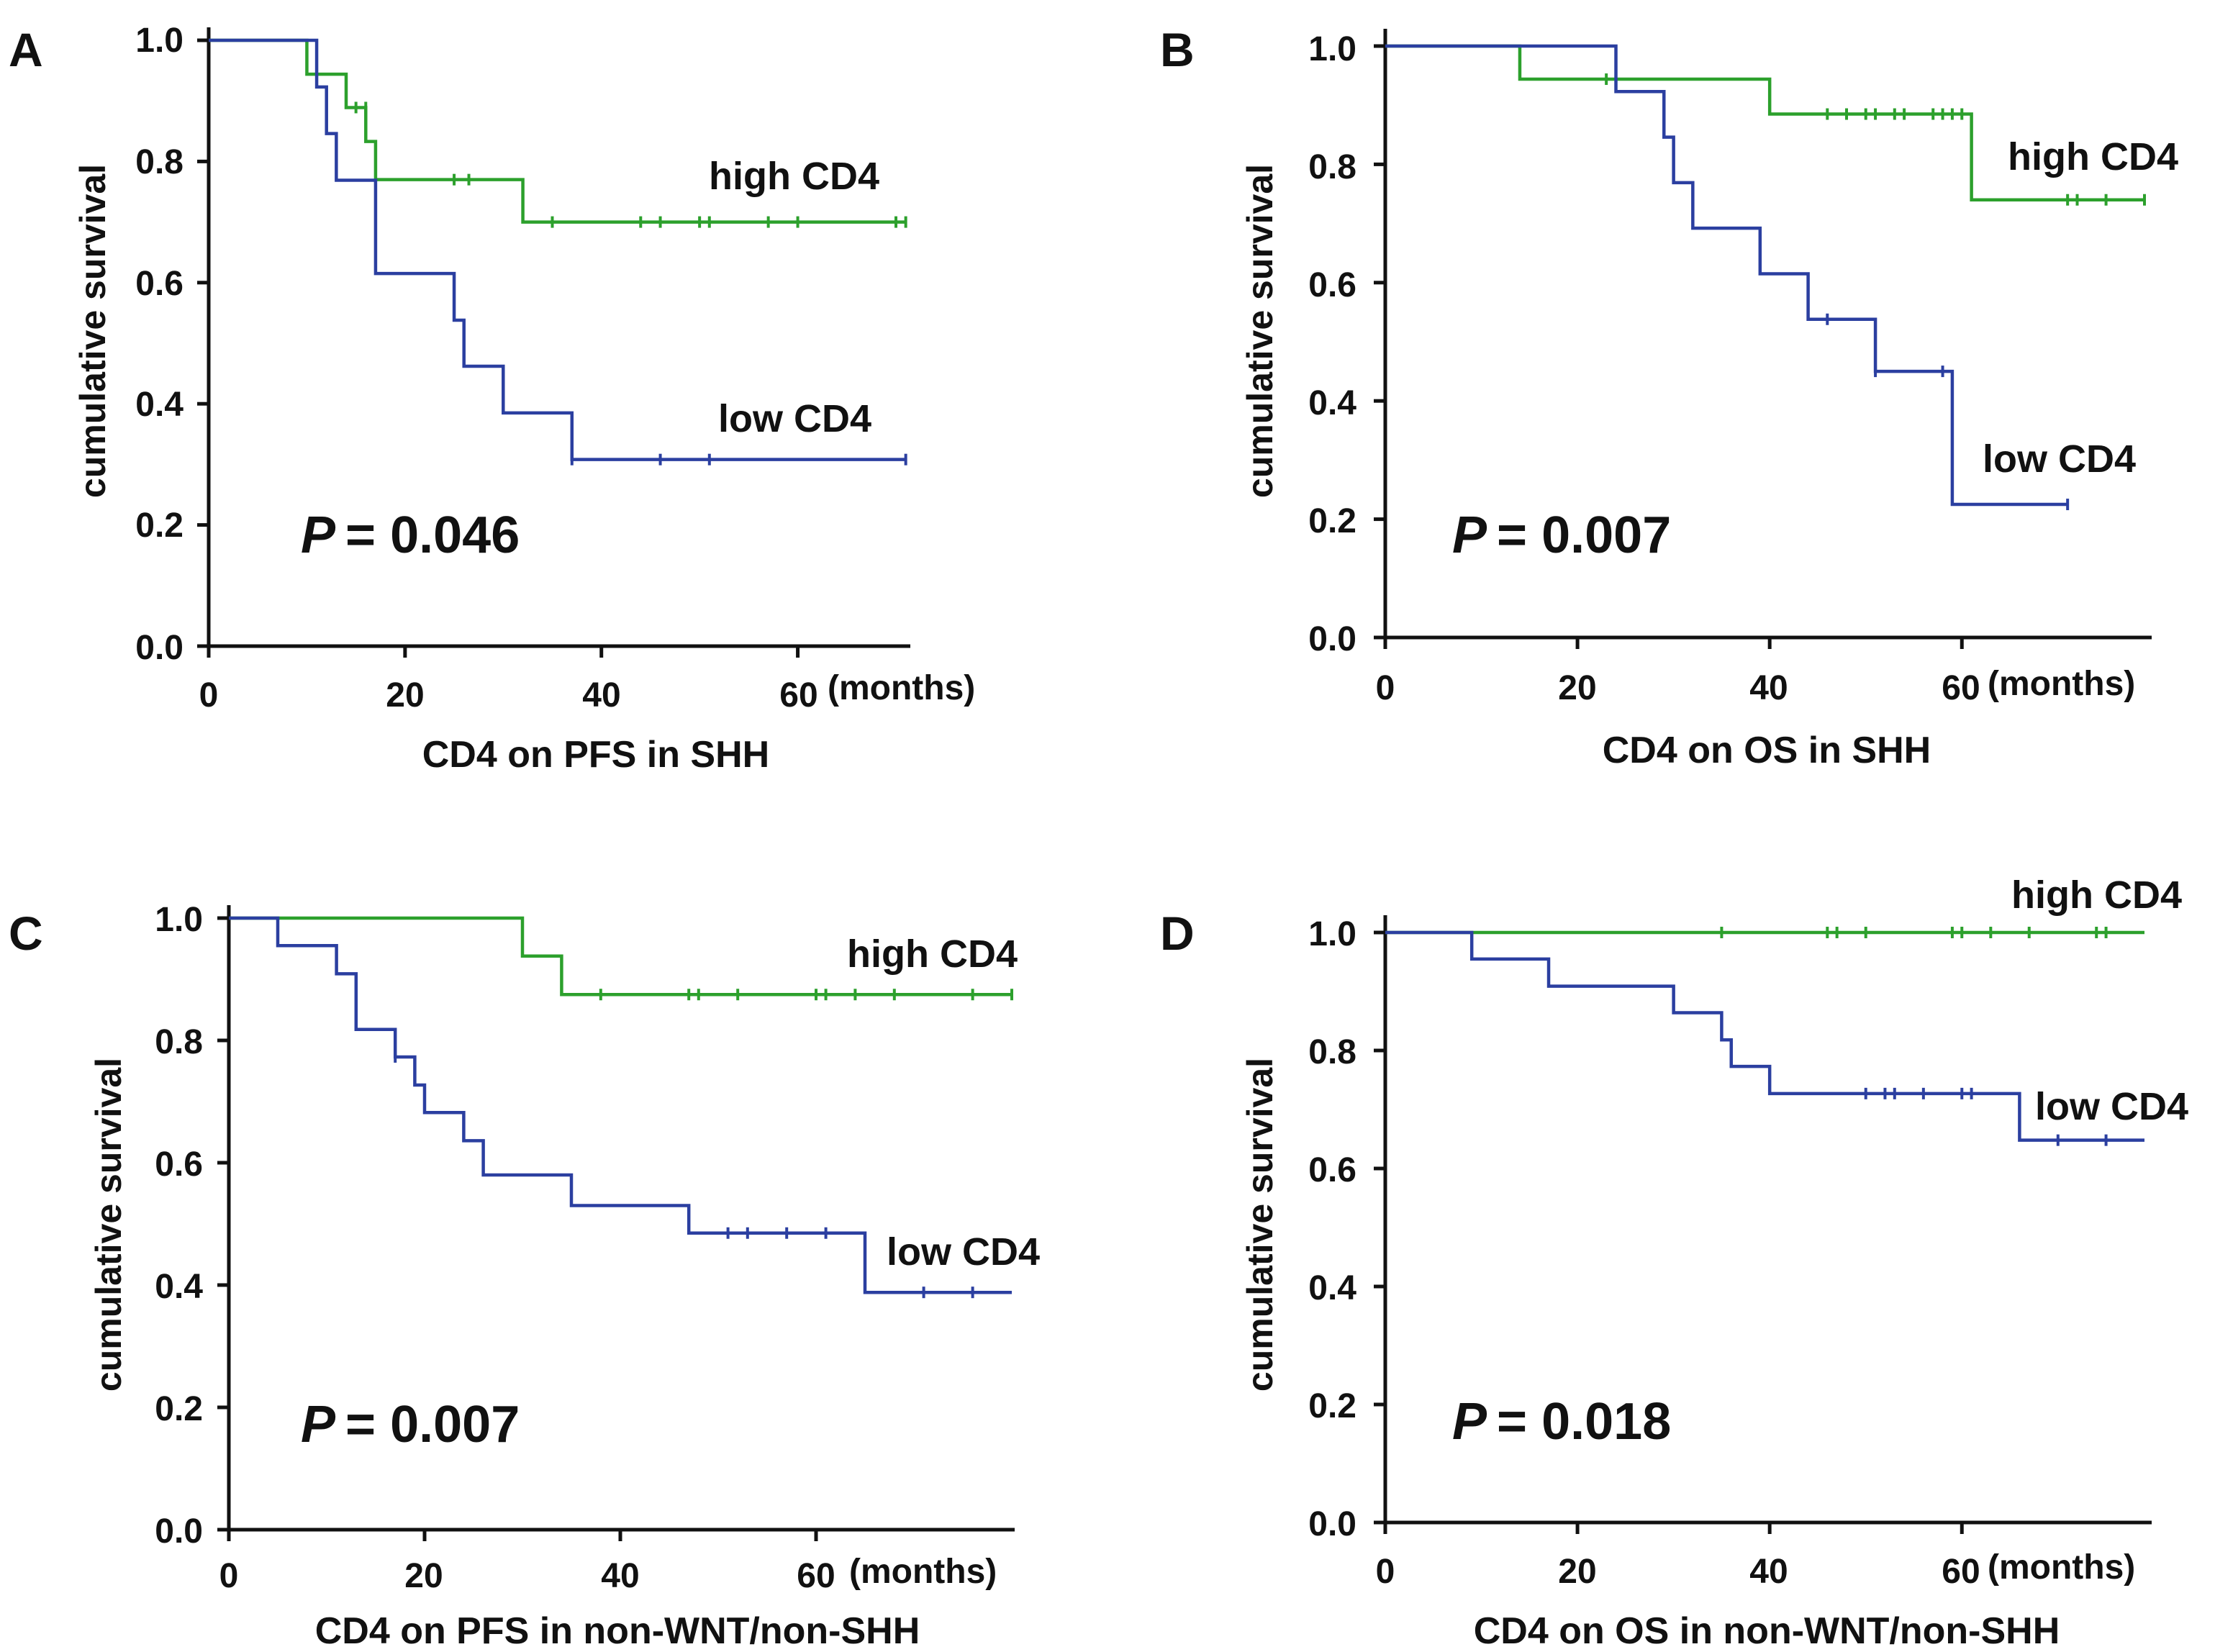 The height and width of the screenshot is (1652, 2215). I want to click on p-value: P = 0.018, so click(1561, 1422).